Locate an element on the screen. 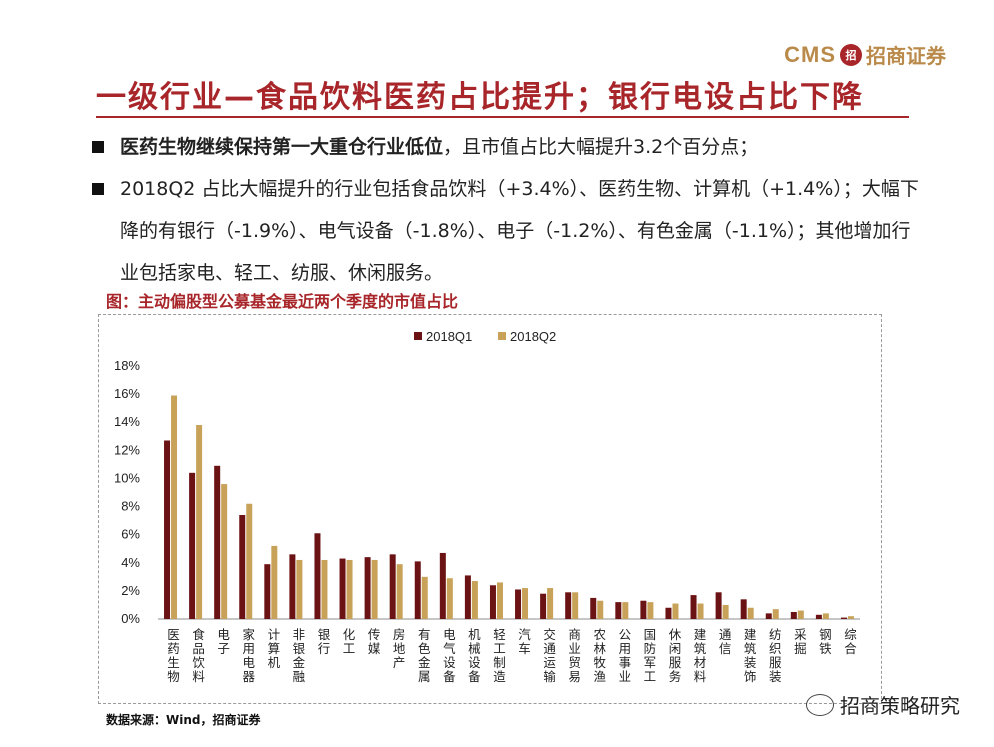 Image resolution: width=994 pixels, height=747 pixels. x-category-label: 银行 is located at coordinates (324, 641).